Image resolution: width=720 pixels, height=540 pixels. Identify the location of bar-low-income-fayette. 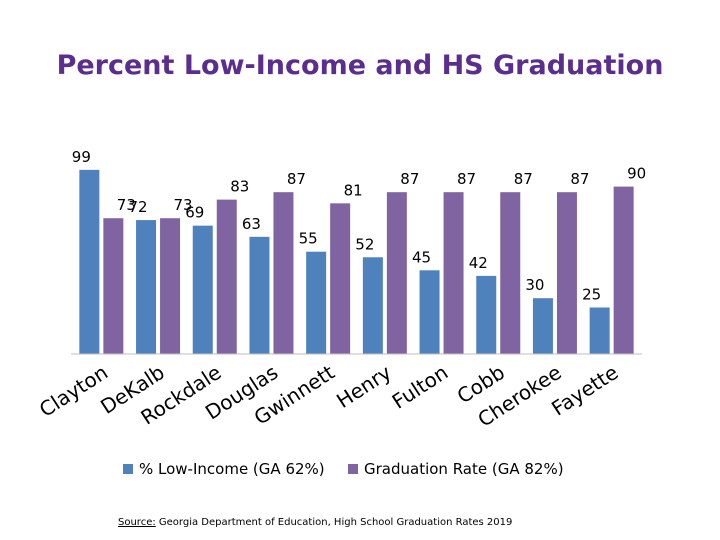
(599, 330).